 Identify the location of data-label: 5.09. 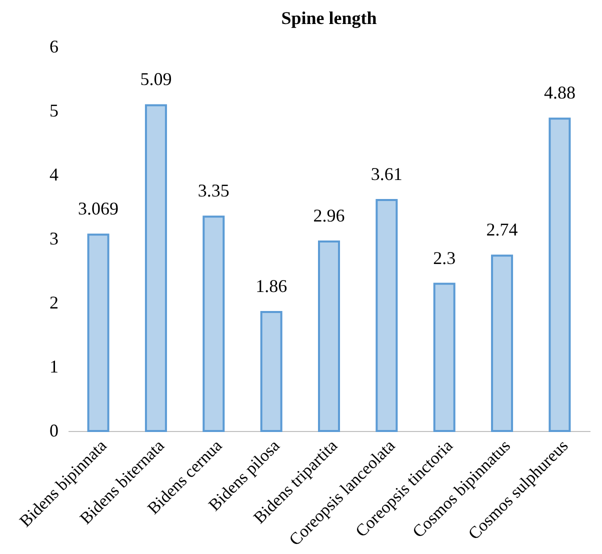
(156, 79).